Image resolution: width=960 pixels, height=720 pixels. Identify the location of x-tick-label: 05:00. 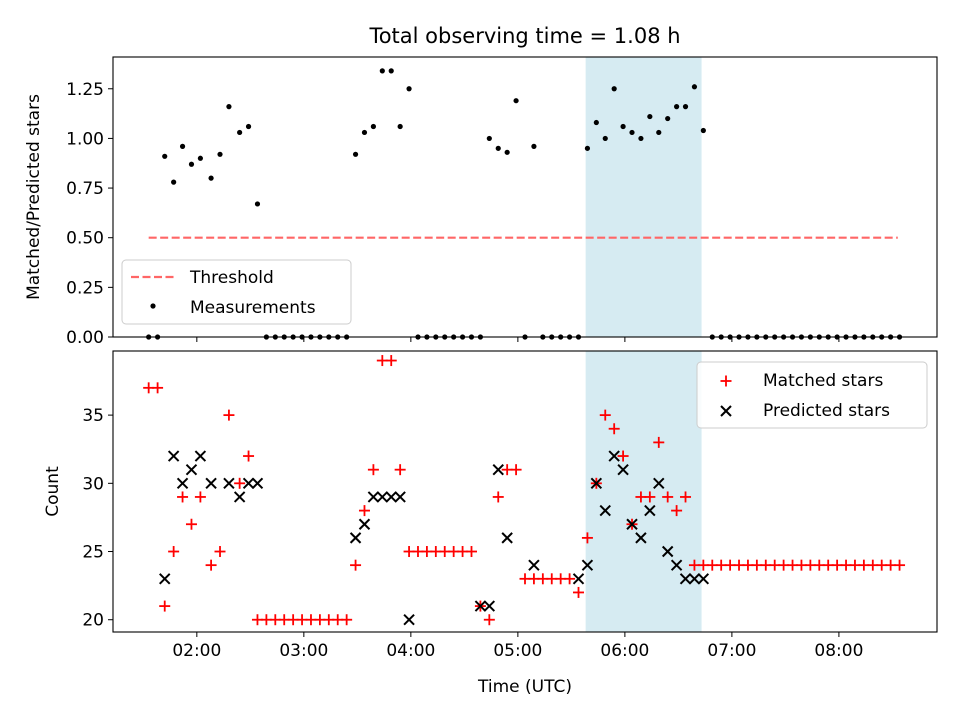
(517, 651).